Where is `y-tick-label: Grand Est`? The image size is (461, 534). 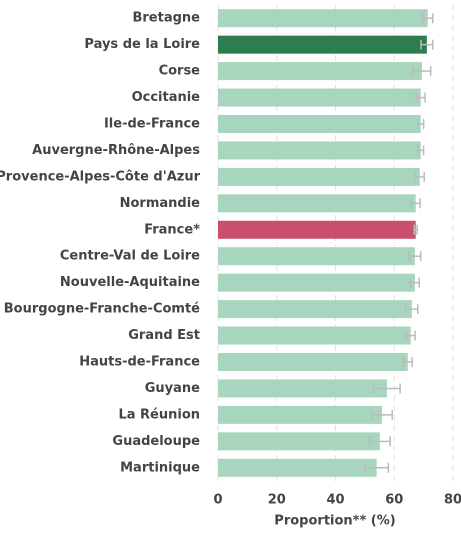
y-tick-label: Grand Est is located at coordinates (164, 335).